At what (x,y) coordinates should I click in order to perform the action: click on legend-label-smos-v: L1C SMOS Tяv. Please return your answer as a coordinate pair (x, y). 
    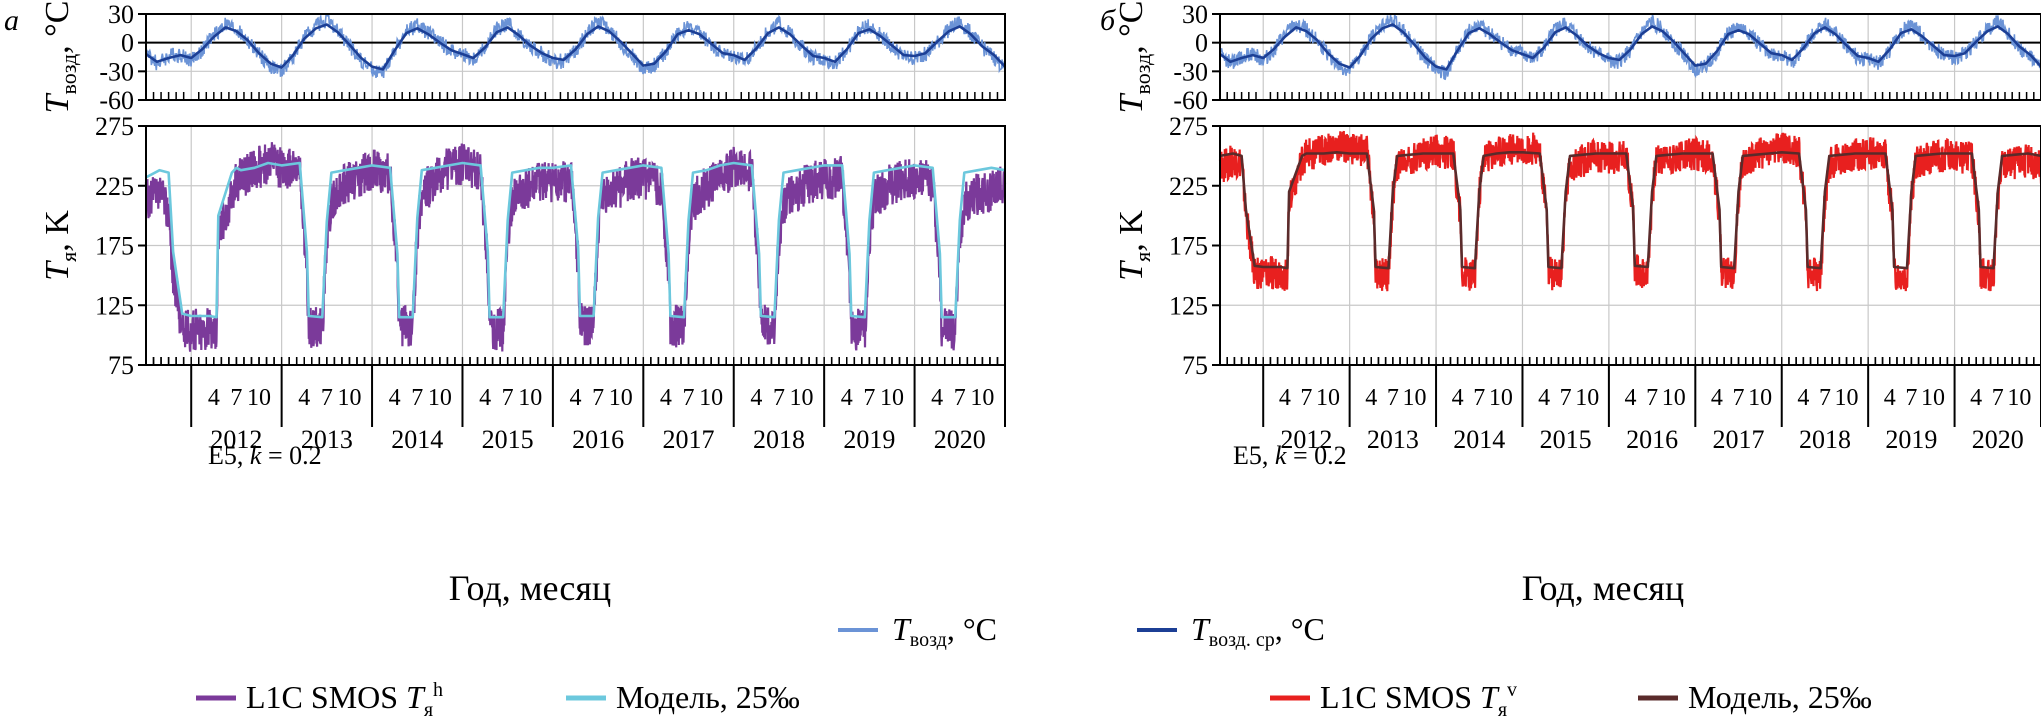
    Looking at the image, I should click on (1418, 700).